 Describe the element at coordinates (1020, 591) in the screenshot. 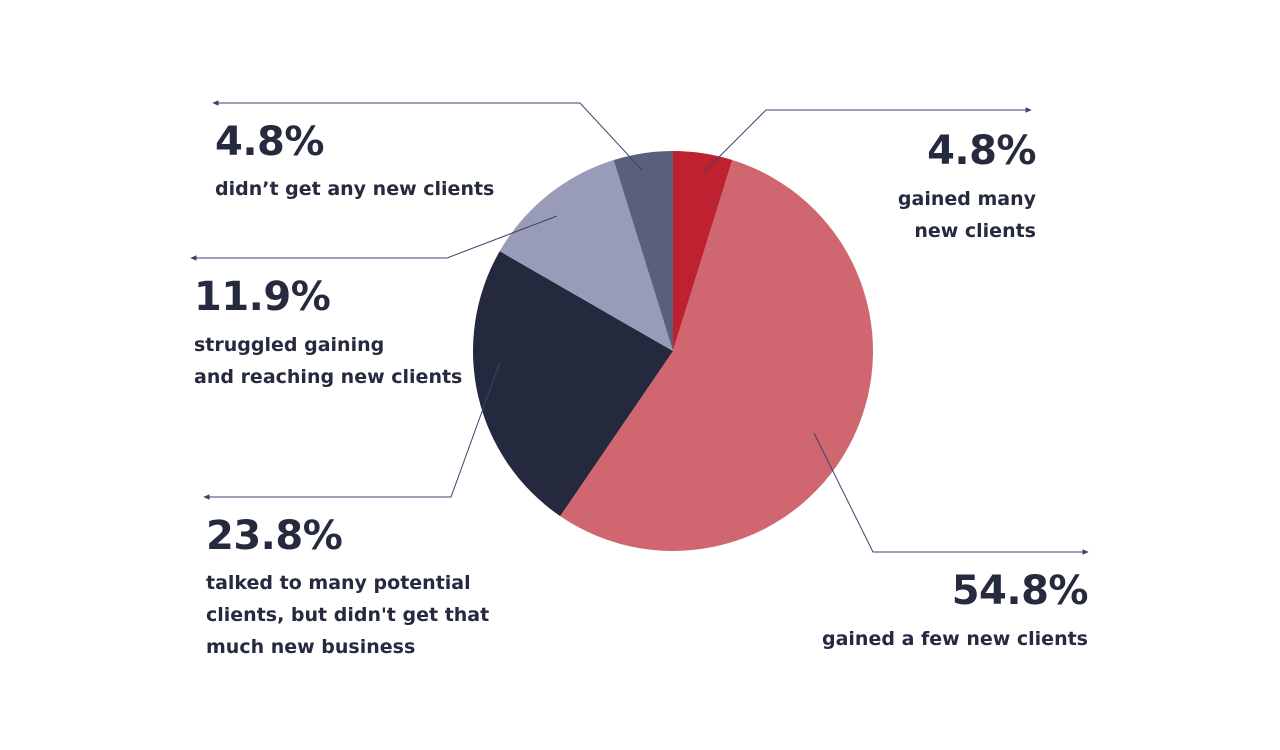

I see `slice-label-gained-few: 54.8%` at that location.